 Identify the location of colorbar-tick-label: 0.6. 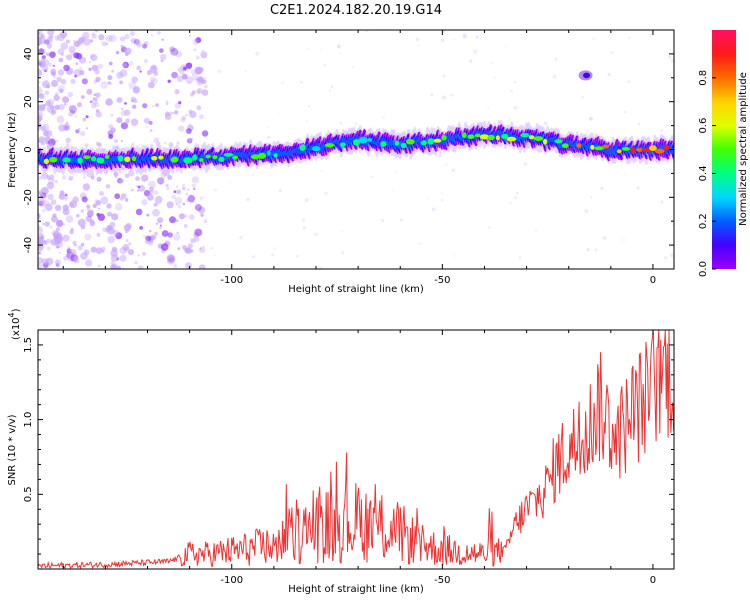
(703, 126).